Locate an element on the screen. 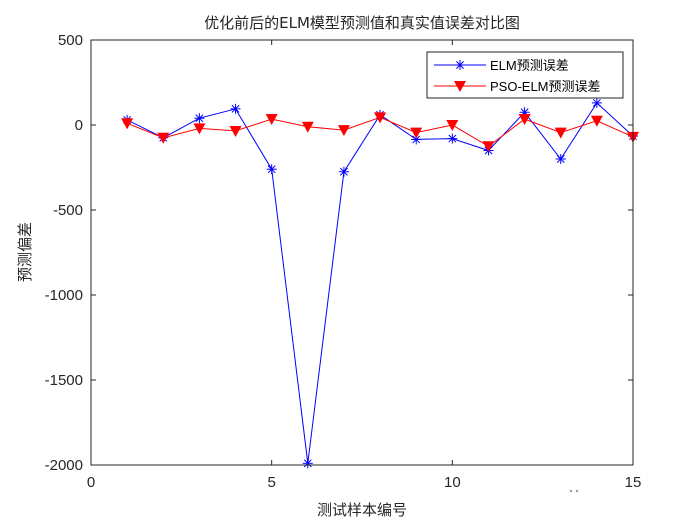 This screenshot has width=700, height=525. legend: ELM预测误差 PSO-ELM预测误差 is located at coordinates (525, 75).